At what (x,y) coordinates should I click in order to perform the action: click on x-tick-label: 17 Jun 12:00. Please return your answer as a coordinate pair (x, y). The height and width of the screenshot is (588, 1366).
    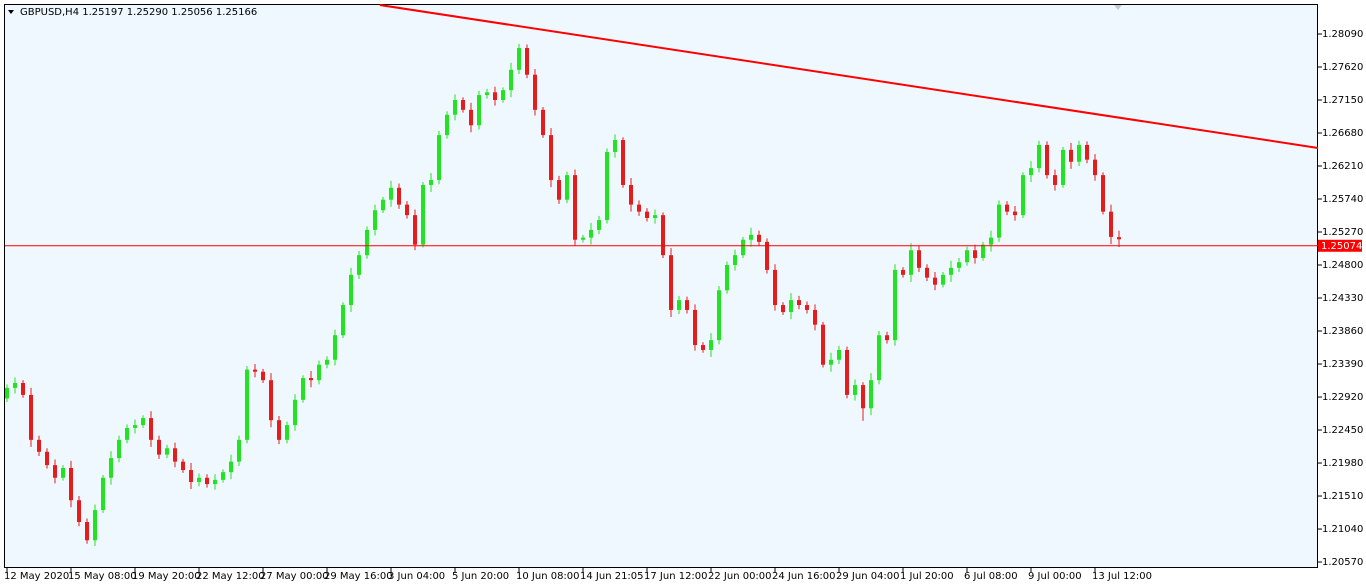
    Looking at the image, I should click on (676, 576).